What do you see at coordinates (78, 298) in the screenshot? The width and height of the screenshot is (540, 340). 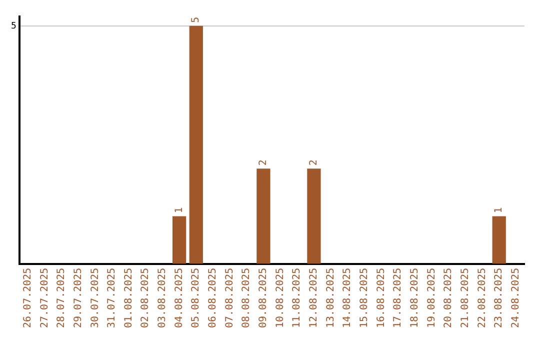 I see `x-tick-label: 29.07.2025` at bounding box center [78, 298].